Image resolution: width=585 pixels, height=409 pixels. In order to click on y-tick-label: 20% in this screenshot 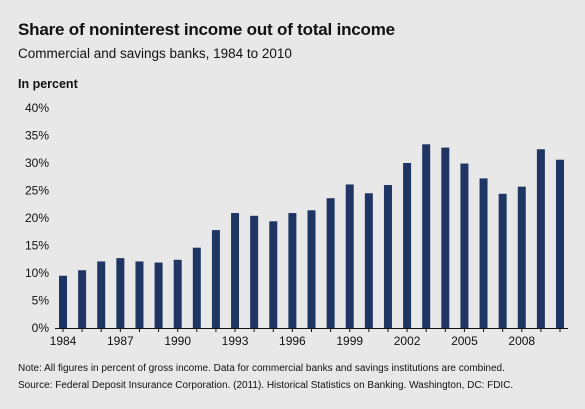, I will do `click(37, 218)`.